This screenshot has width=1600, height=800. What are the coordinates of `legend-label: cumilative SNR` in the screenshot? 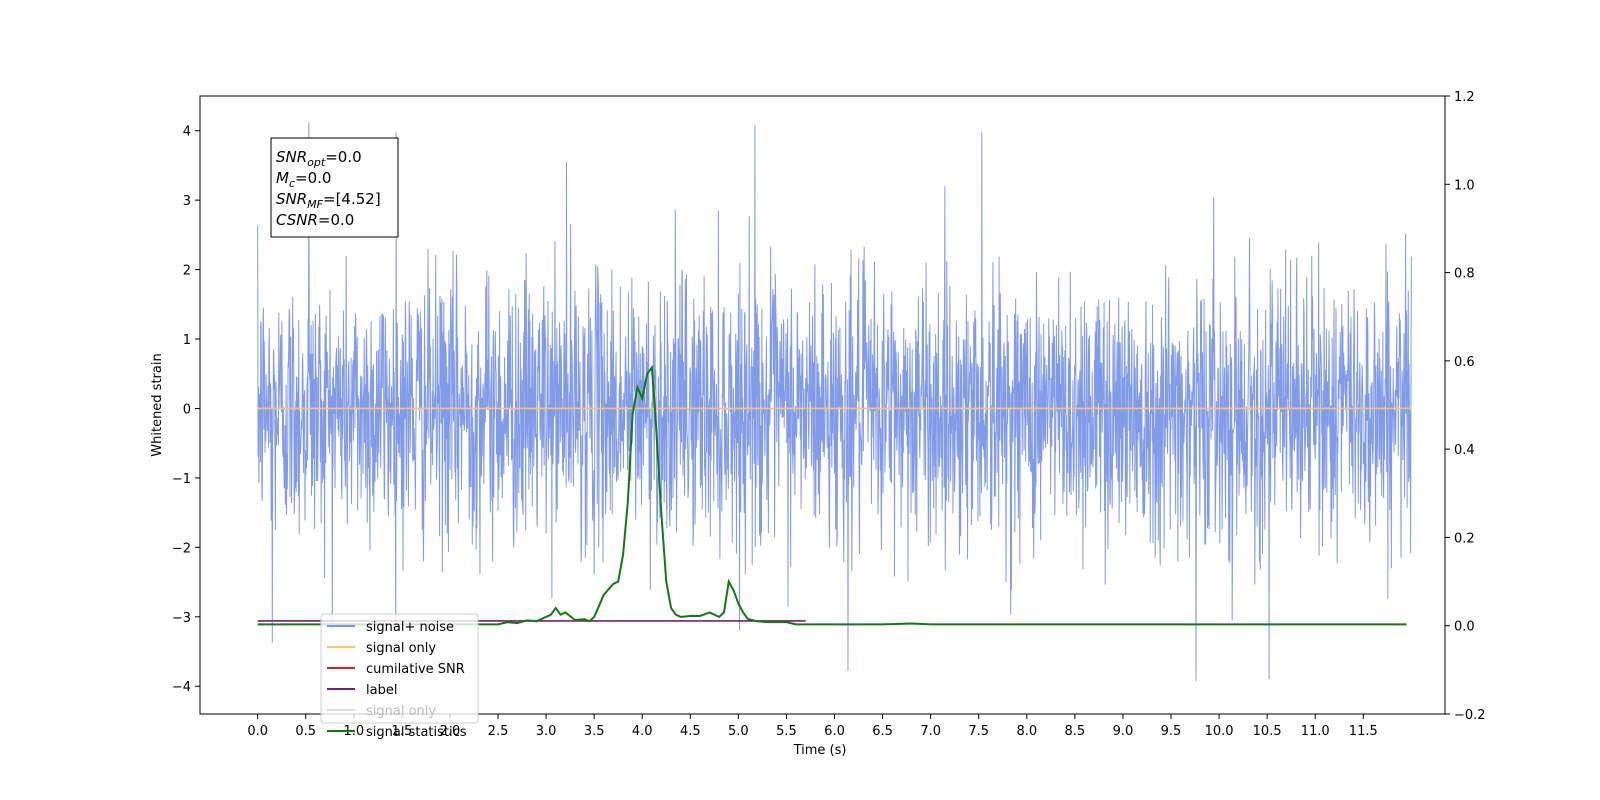 It's located at (415, 669).